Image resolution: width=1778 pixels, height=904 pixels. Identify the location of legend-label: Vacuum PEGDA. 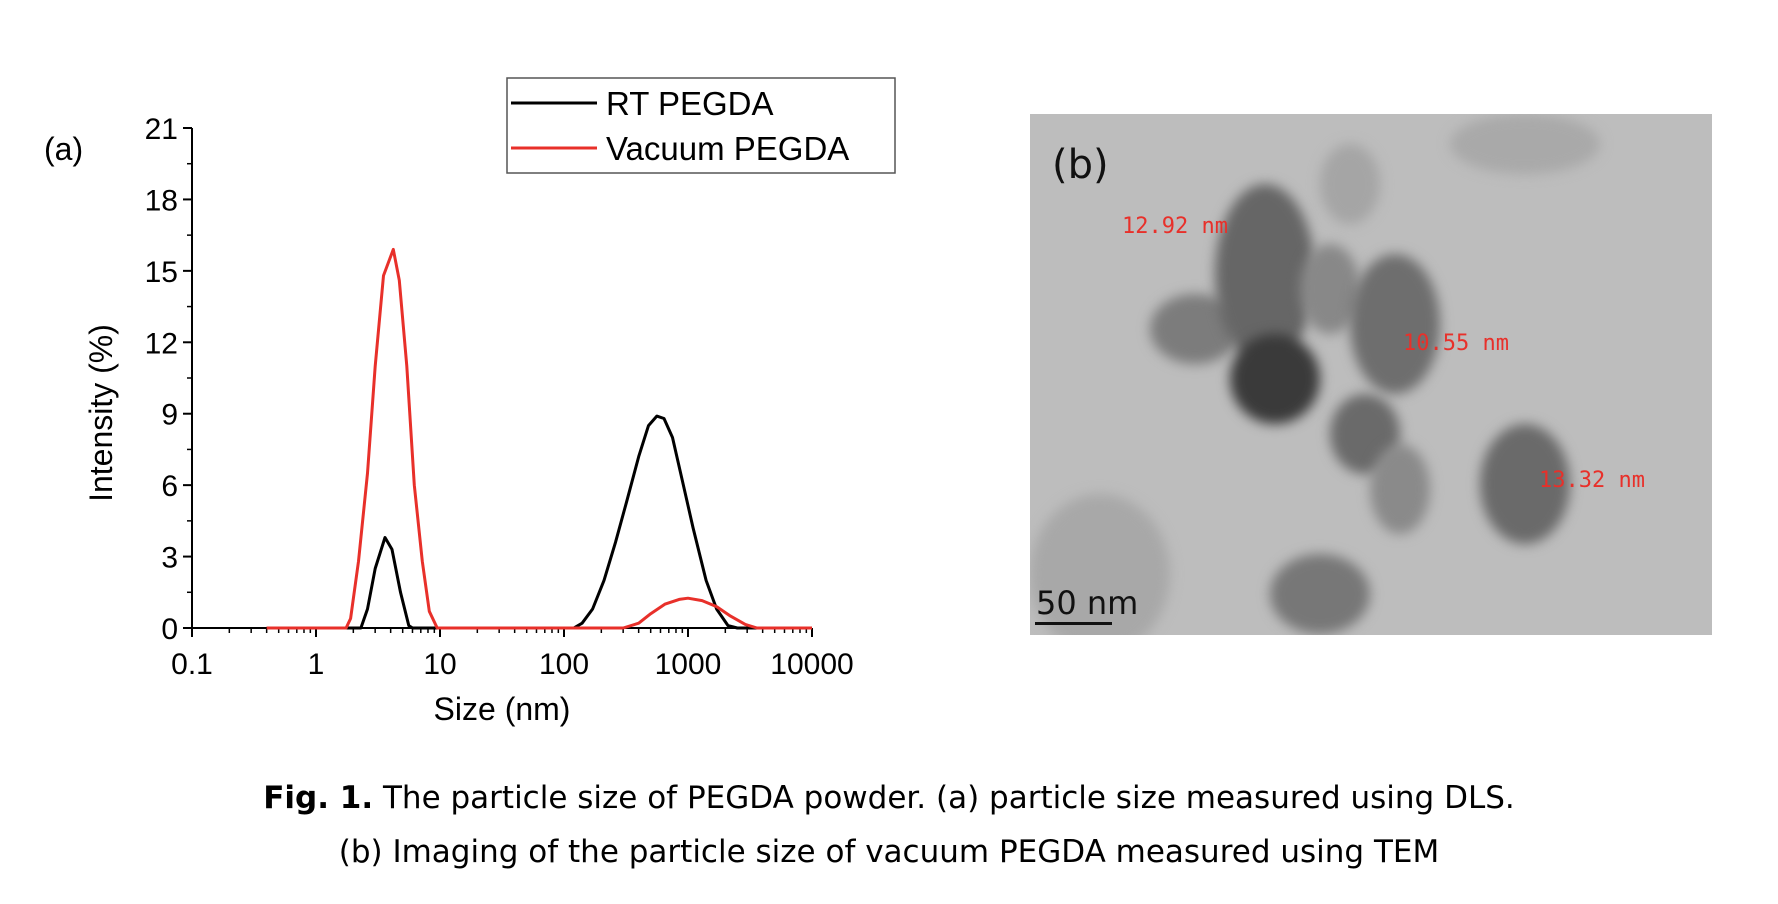
(727, 148).